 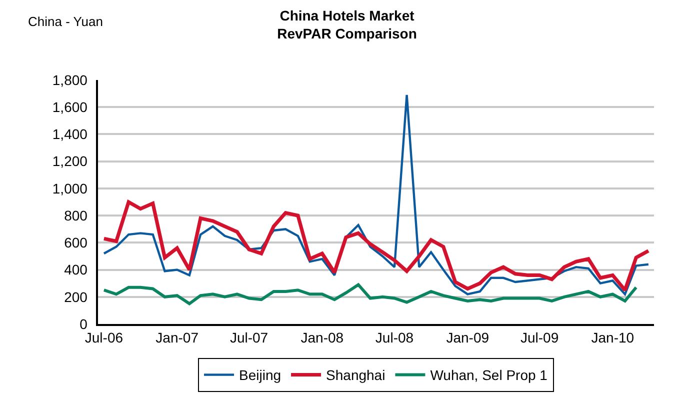 I want to click on x-tick-label: Jan-10, so click(x=612, y=338).